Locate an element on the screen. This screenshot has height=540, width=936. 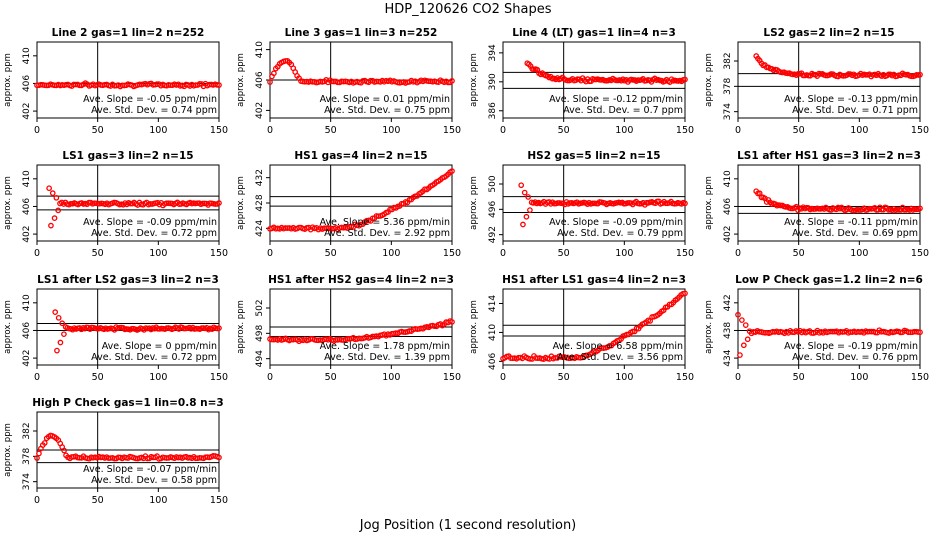
panel-1-ytick-label: 406 is located at coordinates (27, 83).